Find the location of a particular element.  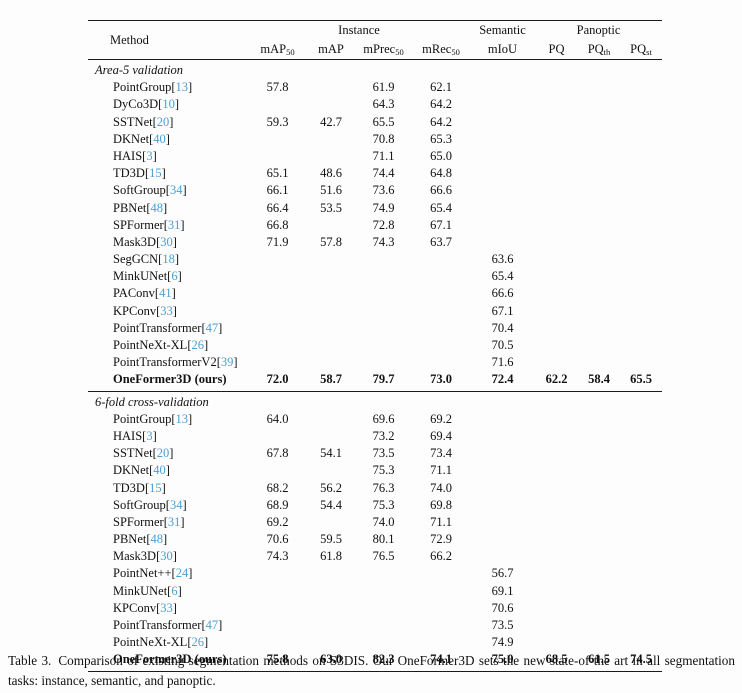

metric-value: 68.9 is located at coordinates (277, 504).